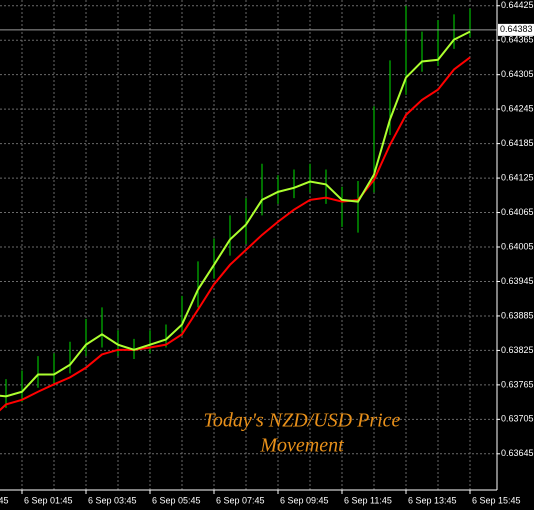 This screenshot has height=510, width=534. Describe the element at coordinates (48, 500) in the screenshot. I see `x-tick-label: 6 Sep 01:45` at that location.